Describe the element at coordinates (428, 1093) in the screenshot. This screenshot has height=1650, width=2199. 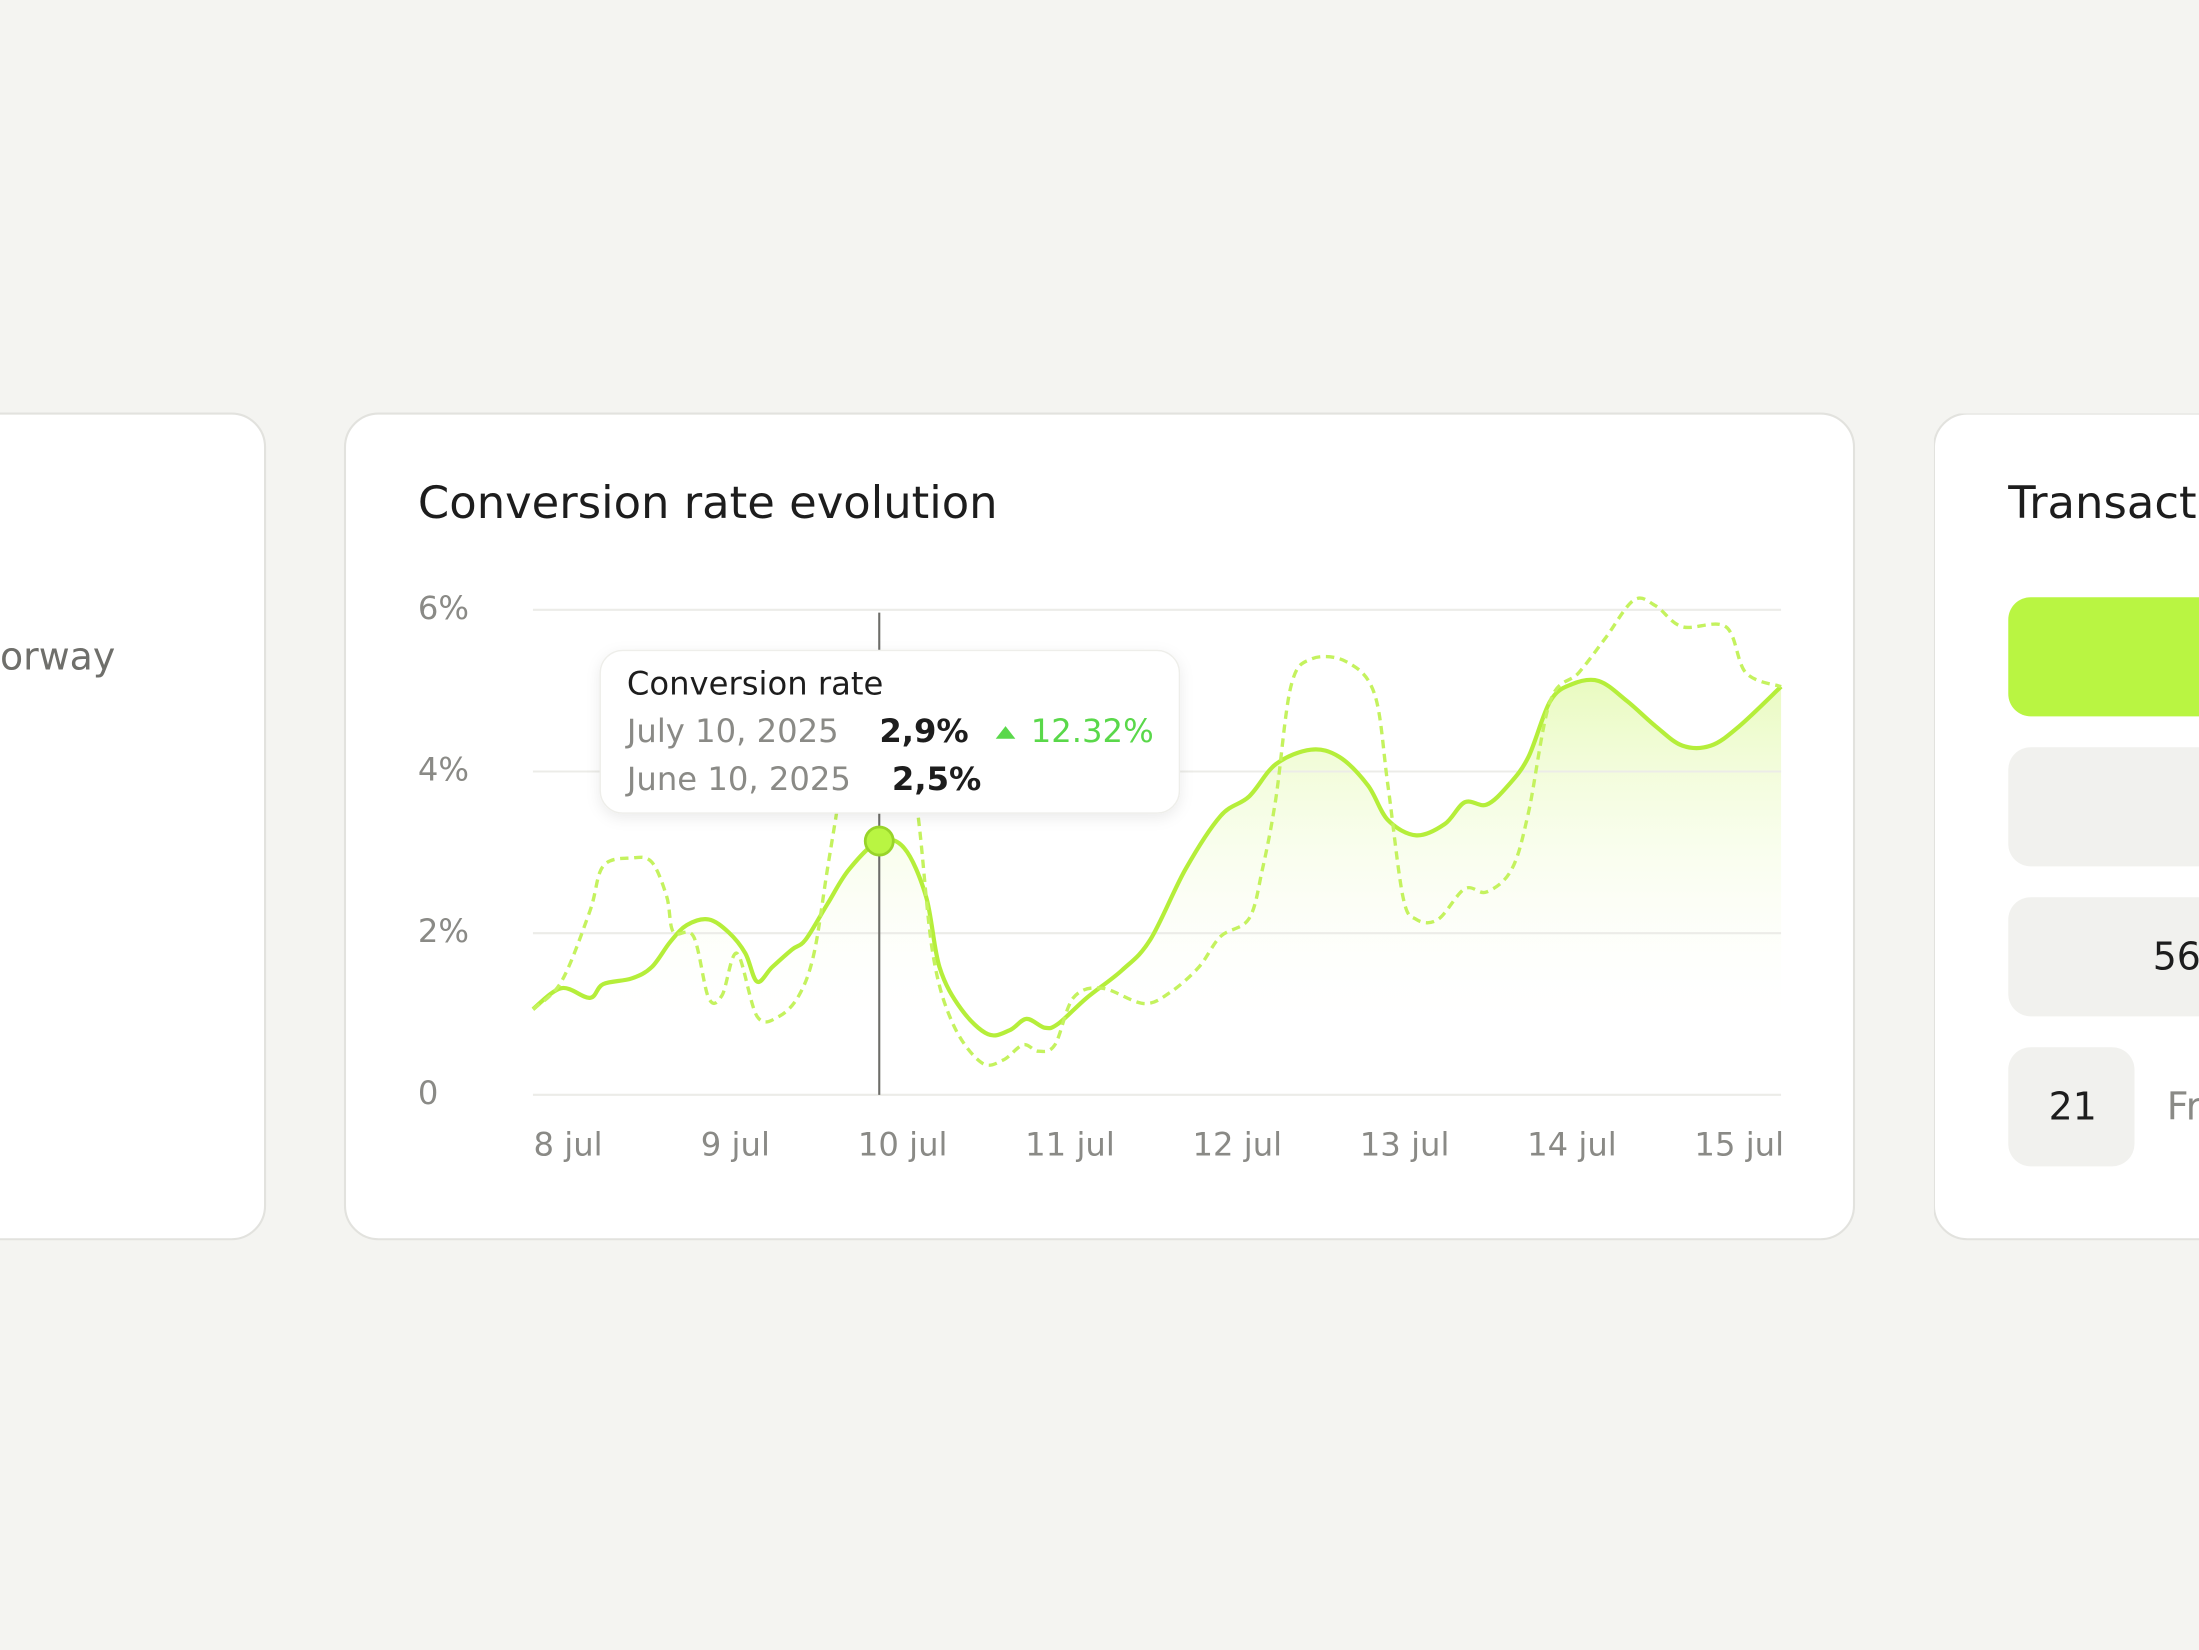
I see `y-tick-label: 0` at that location.